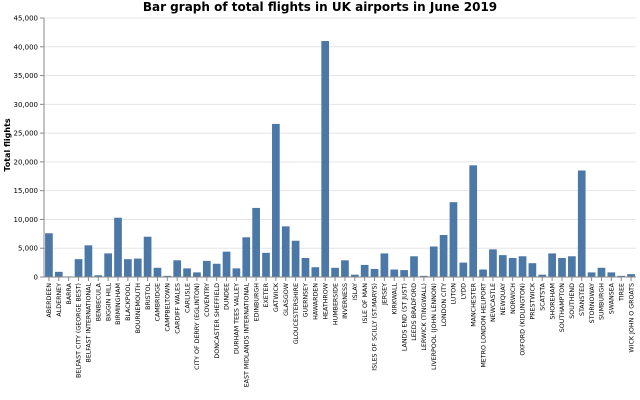 This screenshot has width=640, height=400. Describe the element at coordinates (246, 335) in the screenshot. I see `x-tick-label: EAST MIDLANDS INTERNATIONAL` at that location.